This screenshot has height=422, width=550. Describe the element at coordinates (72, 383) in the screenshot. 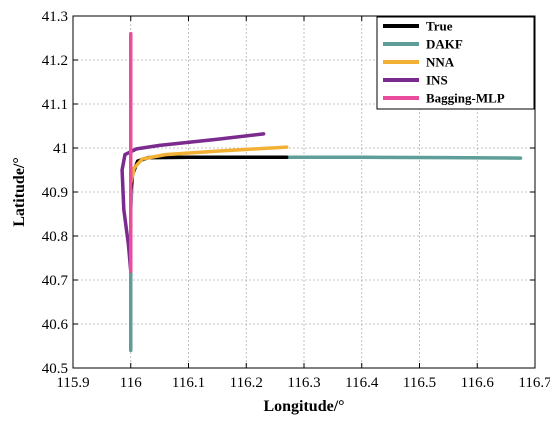

I see `x-tick-label: 115.9` at that location.